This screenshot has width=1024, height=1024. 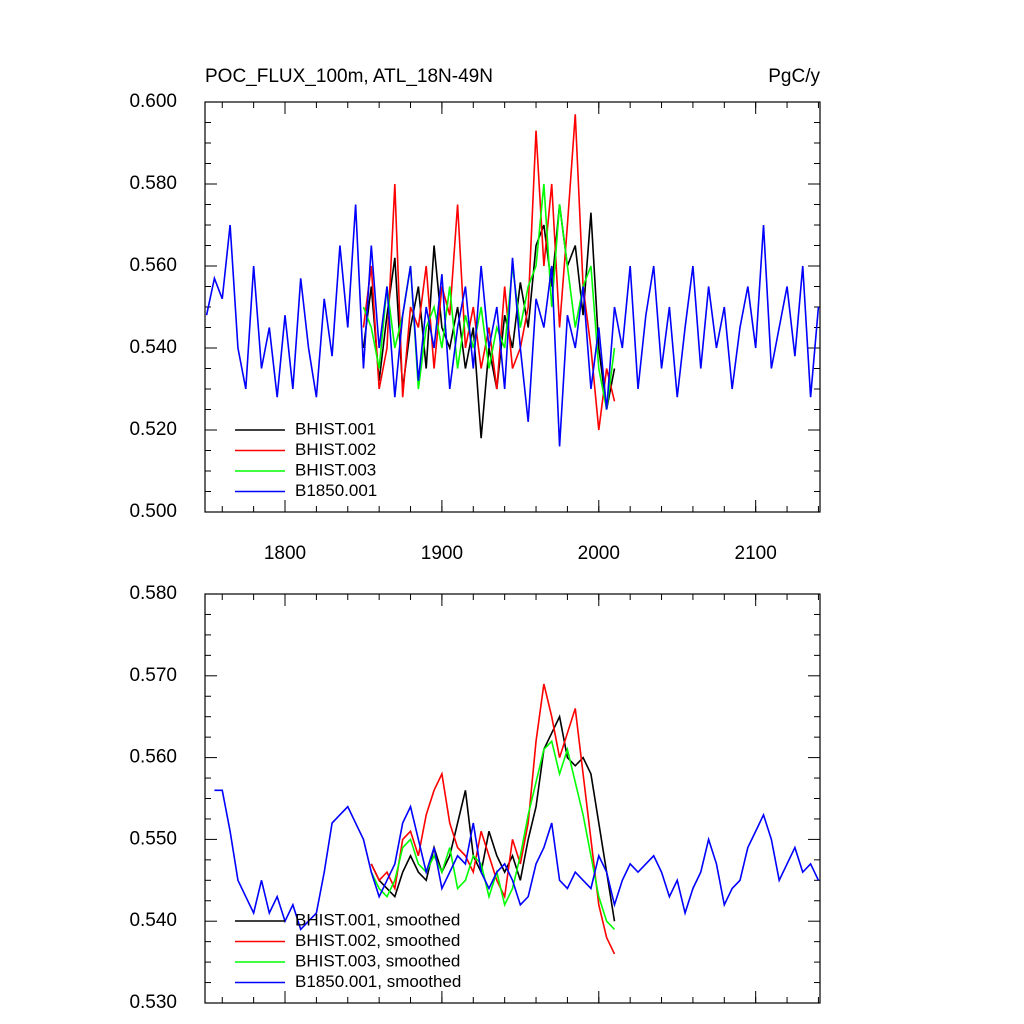 I want to click on legend-label: BHIST.002, smoothed, so click(x=377, y=940).